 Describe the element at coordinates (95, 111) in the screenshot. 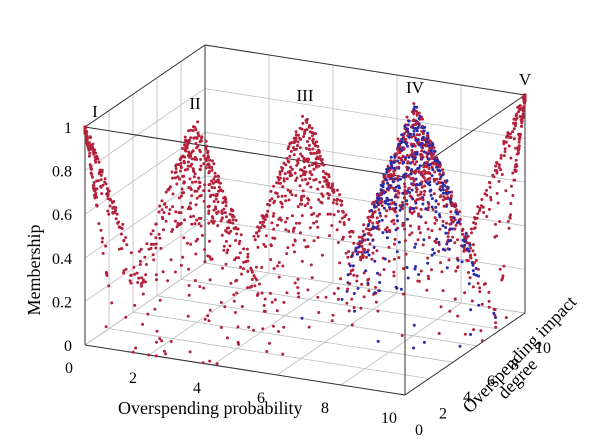

I see `peak-label: I` at that location.